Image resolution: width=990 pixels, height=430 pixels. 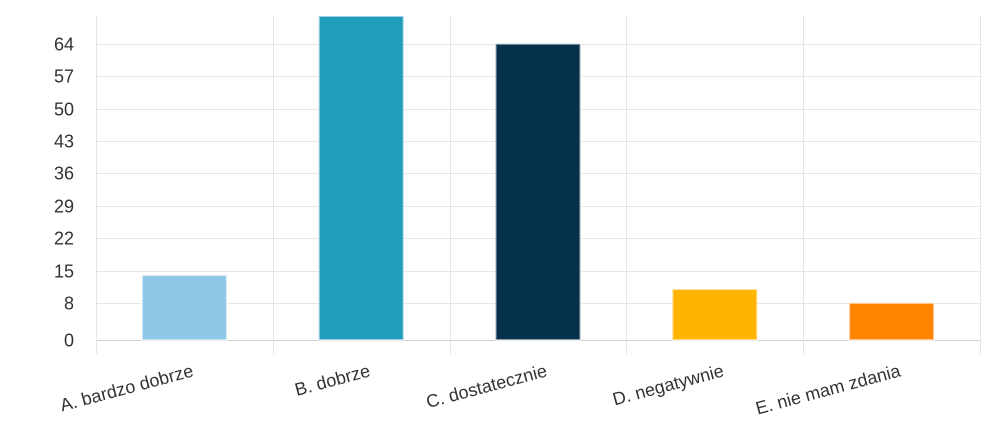 I want to click on y-tick-label: 15, so click(x=64, y=272).